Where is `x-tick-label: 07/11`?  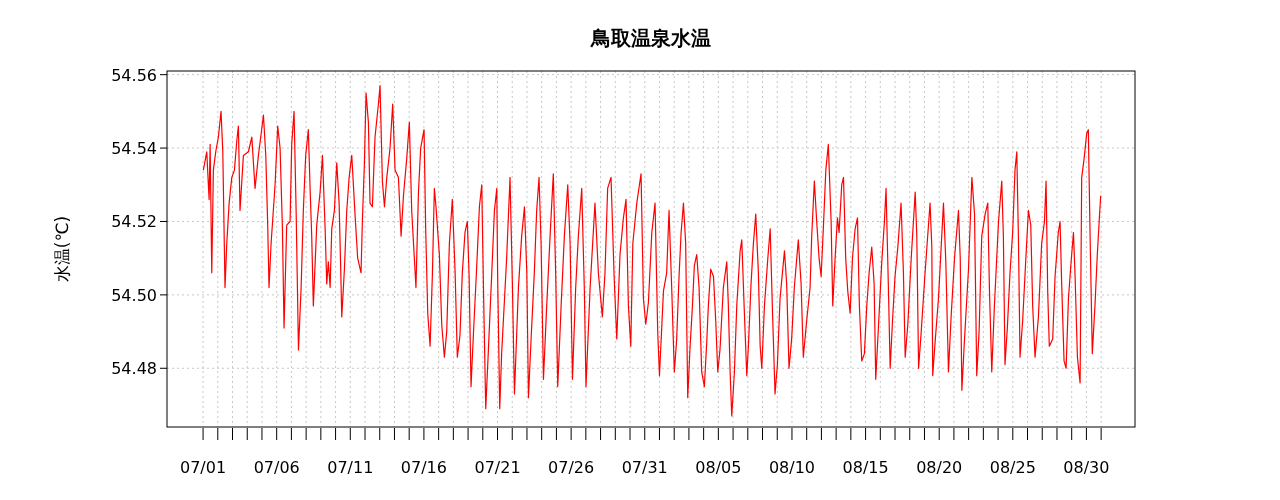
x-tick-label: 07/11 is located at coordinates (350, 467).